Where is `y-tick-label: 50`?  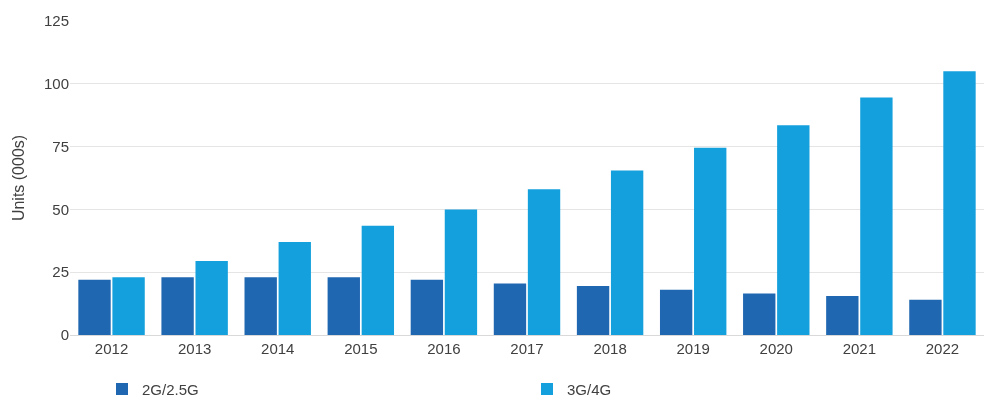
y-tick-label: 50 is located at coordinates (60, 209).